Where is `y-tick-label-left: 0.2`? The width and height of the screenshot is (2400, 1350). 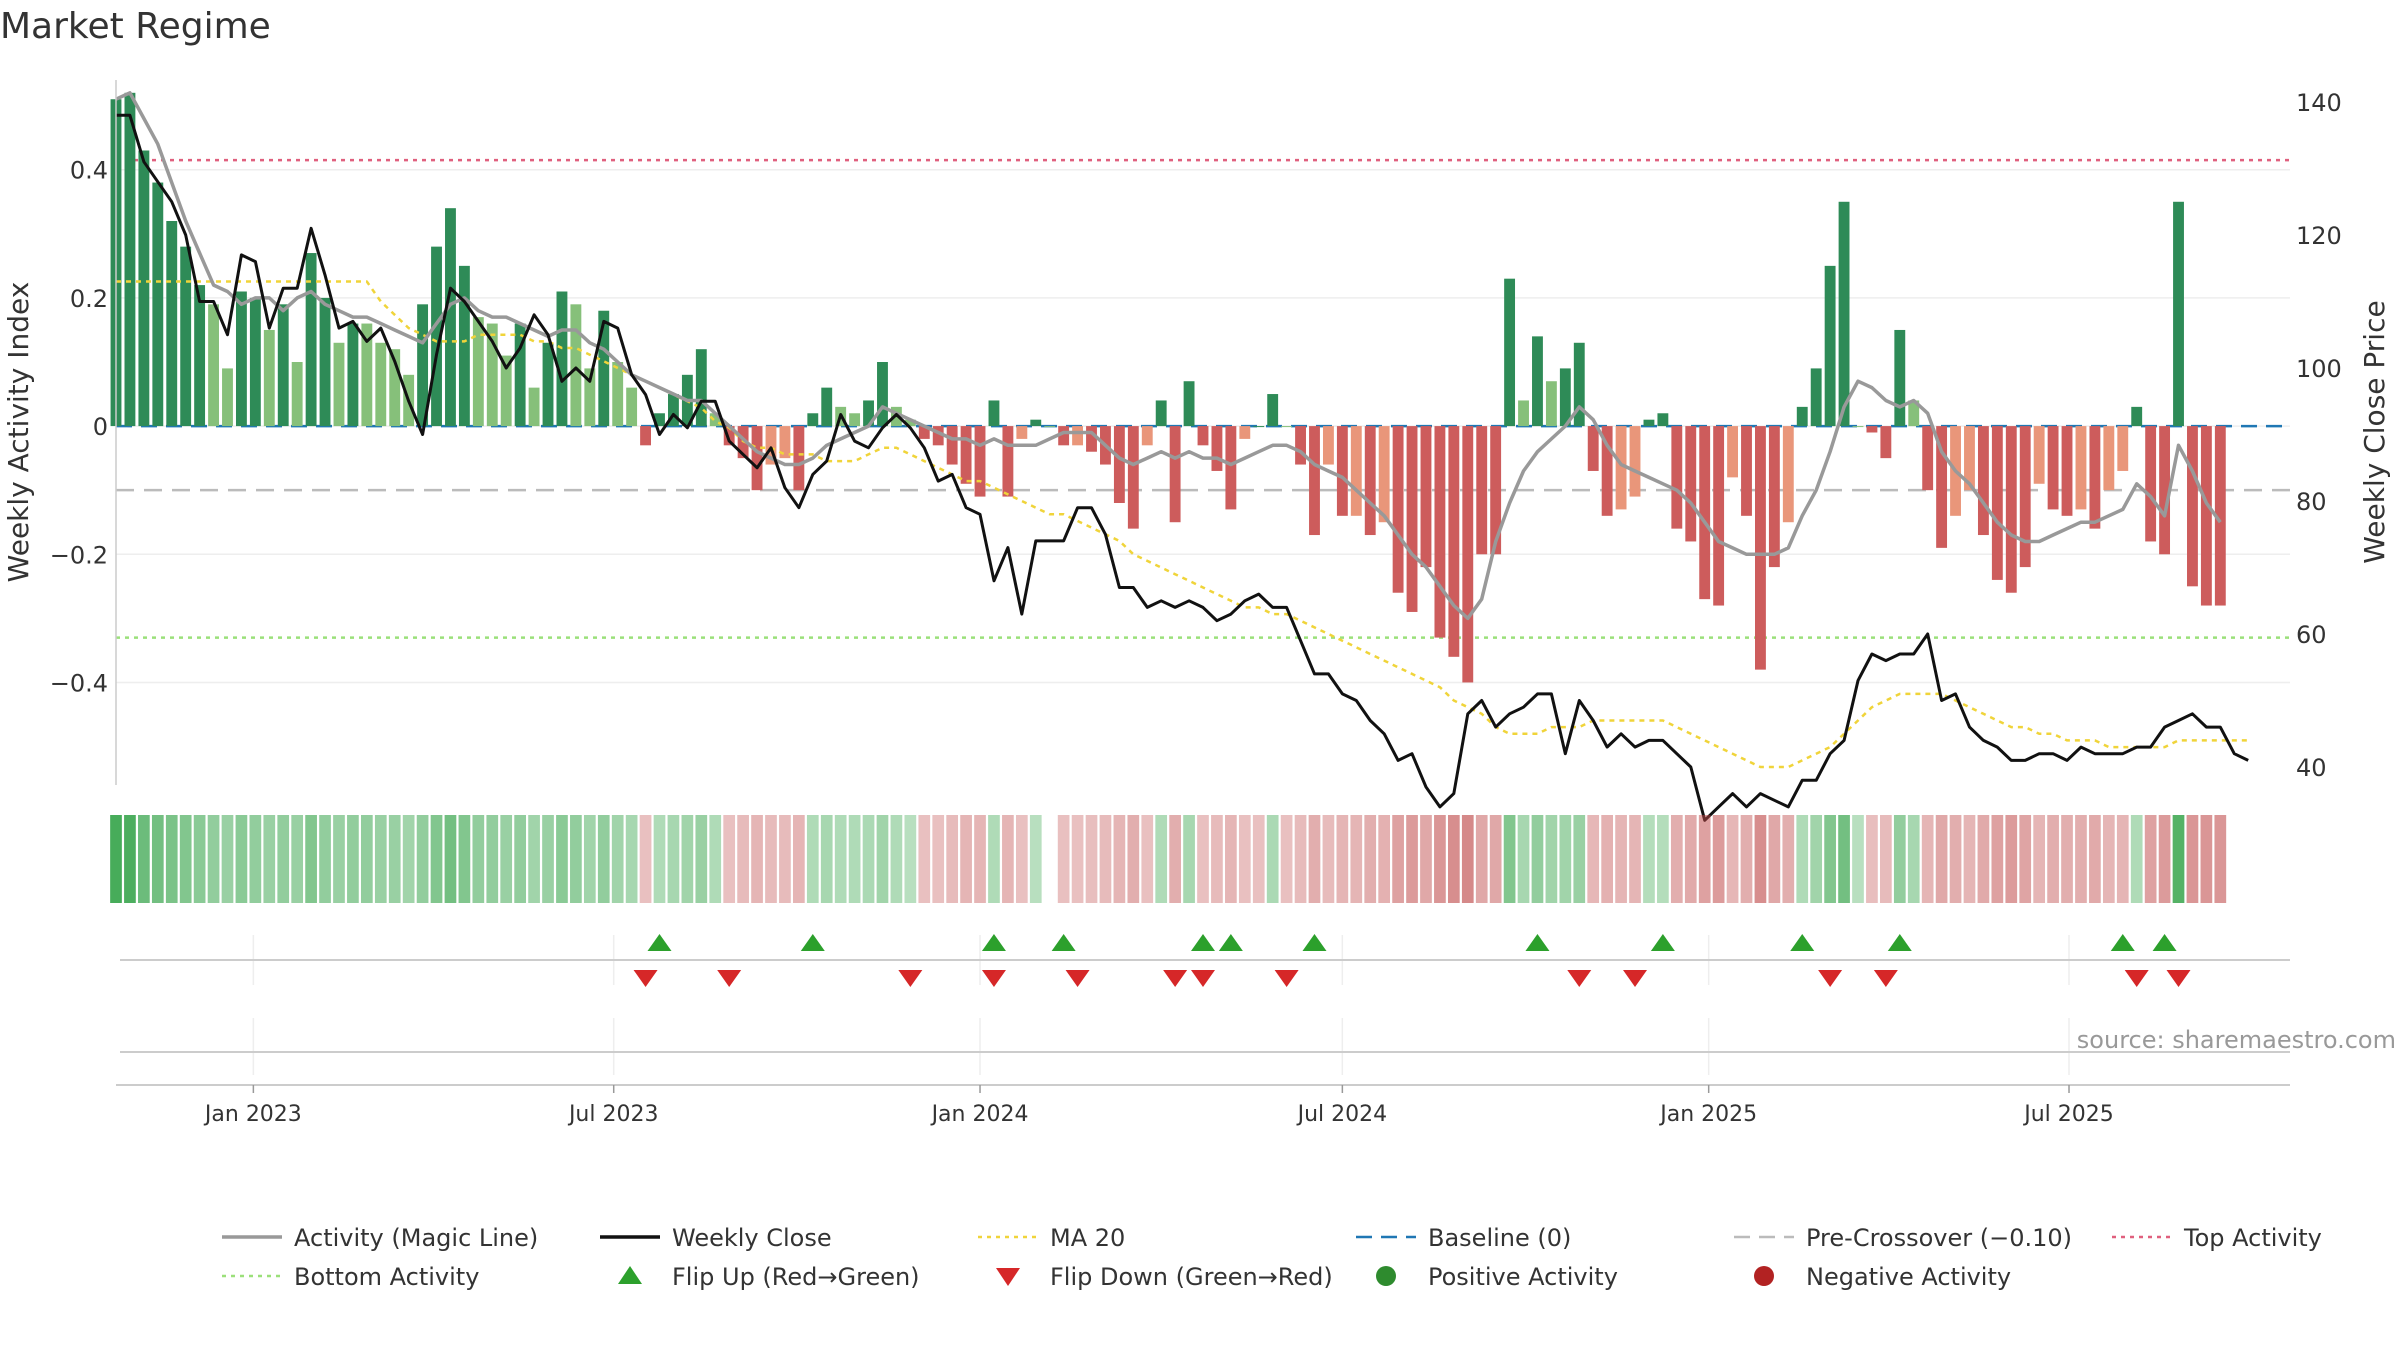
y-tick-label-left: 0.2 is located at coordinates (89, 299).